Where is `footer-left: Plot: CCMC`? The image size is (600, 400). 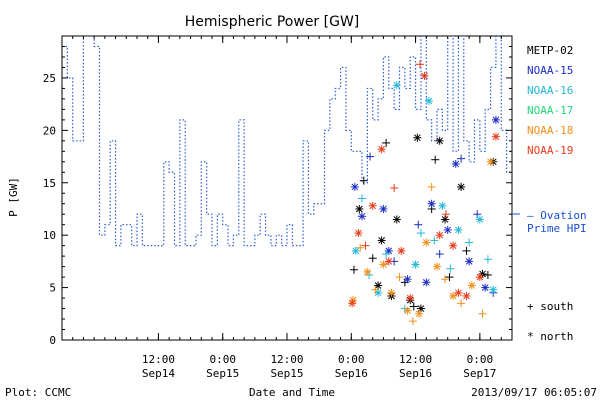 footer-left: Plot: CCMC is located at coordinates (38, 392).